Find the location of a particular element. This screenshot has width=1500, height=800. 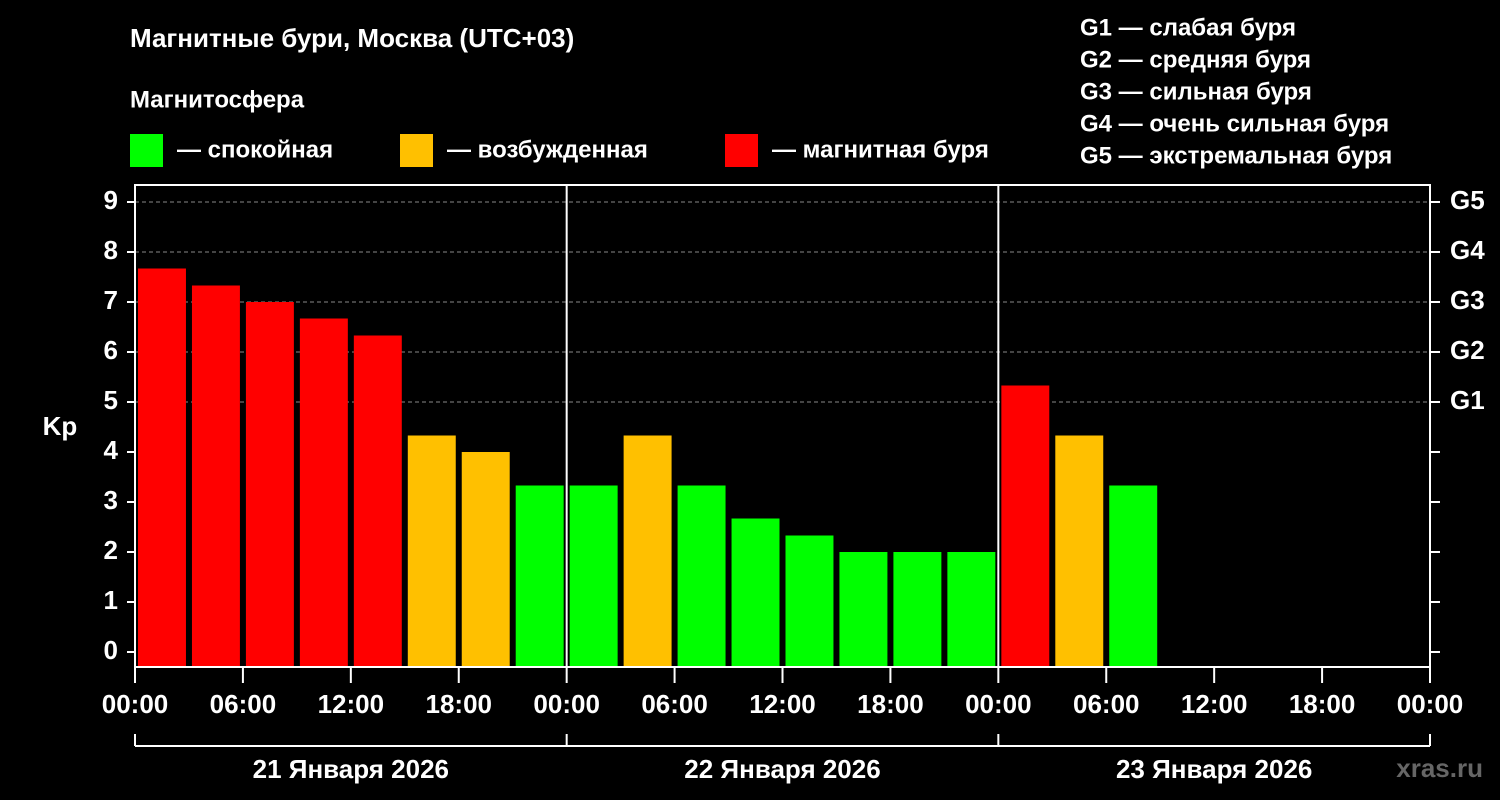

legend-label: — возбужденная is located at coordinates (547, 149).